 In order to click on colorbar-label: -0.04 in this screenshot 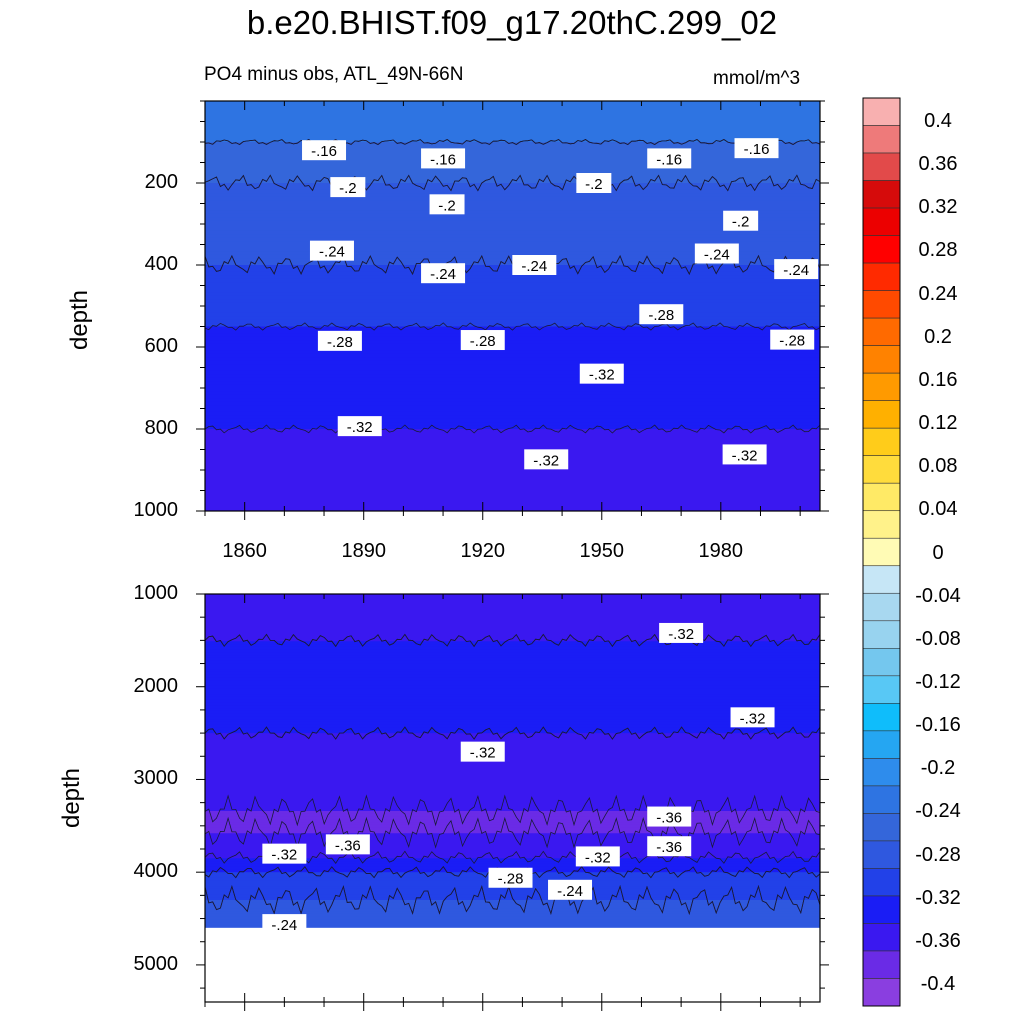, I will do `click(938, 595)`.